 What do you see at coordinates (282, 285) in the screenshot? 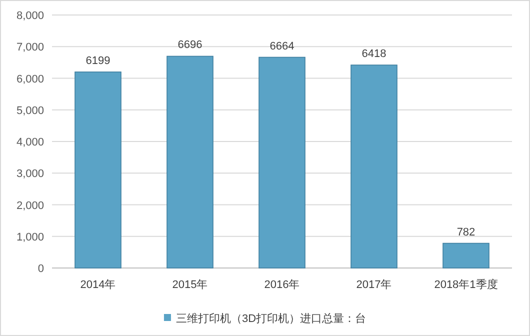
I see `x-tick-label: 2016年` at bounding box center [282, 285].